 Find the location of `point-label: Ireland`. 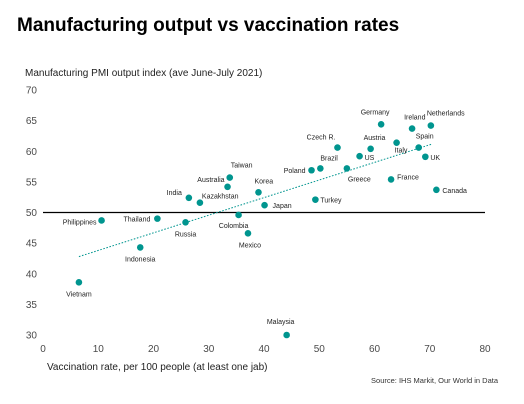

point-label: Ireland is located at coordinates (415, 118).